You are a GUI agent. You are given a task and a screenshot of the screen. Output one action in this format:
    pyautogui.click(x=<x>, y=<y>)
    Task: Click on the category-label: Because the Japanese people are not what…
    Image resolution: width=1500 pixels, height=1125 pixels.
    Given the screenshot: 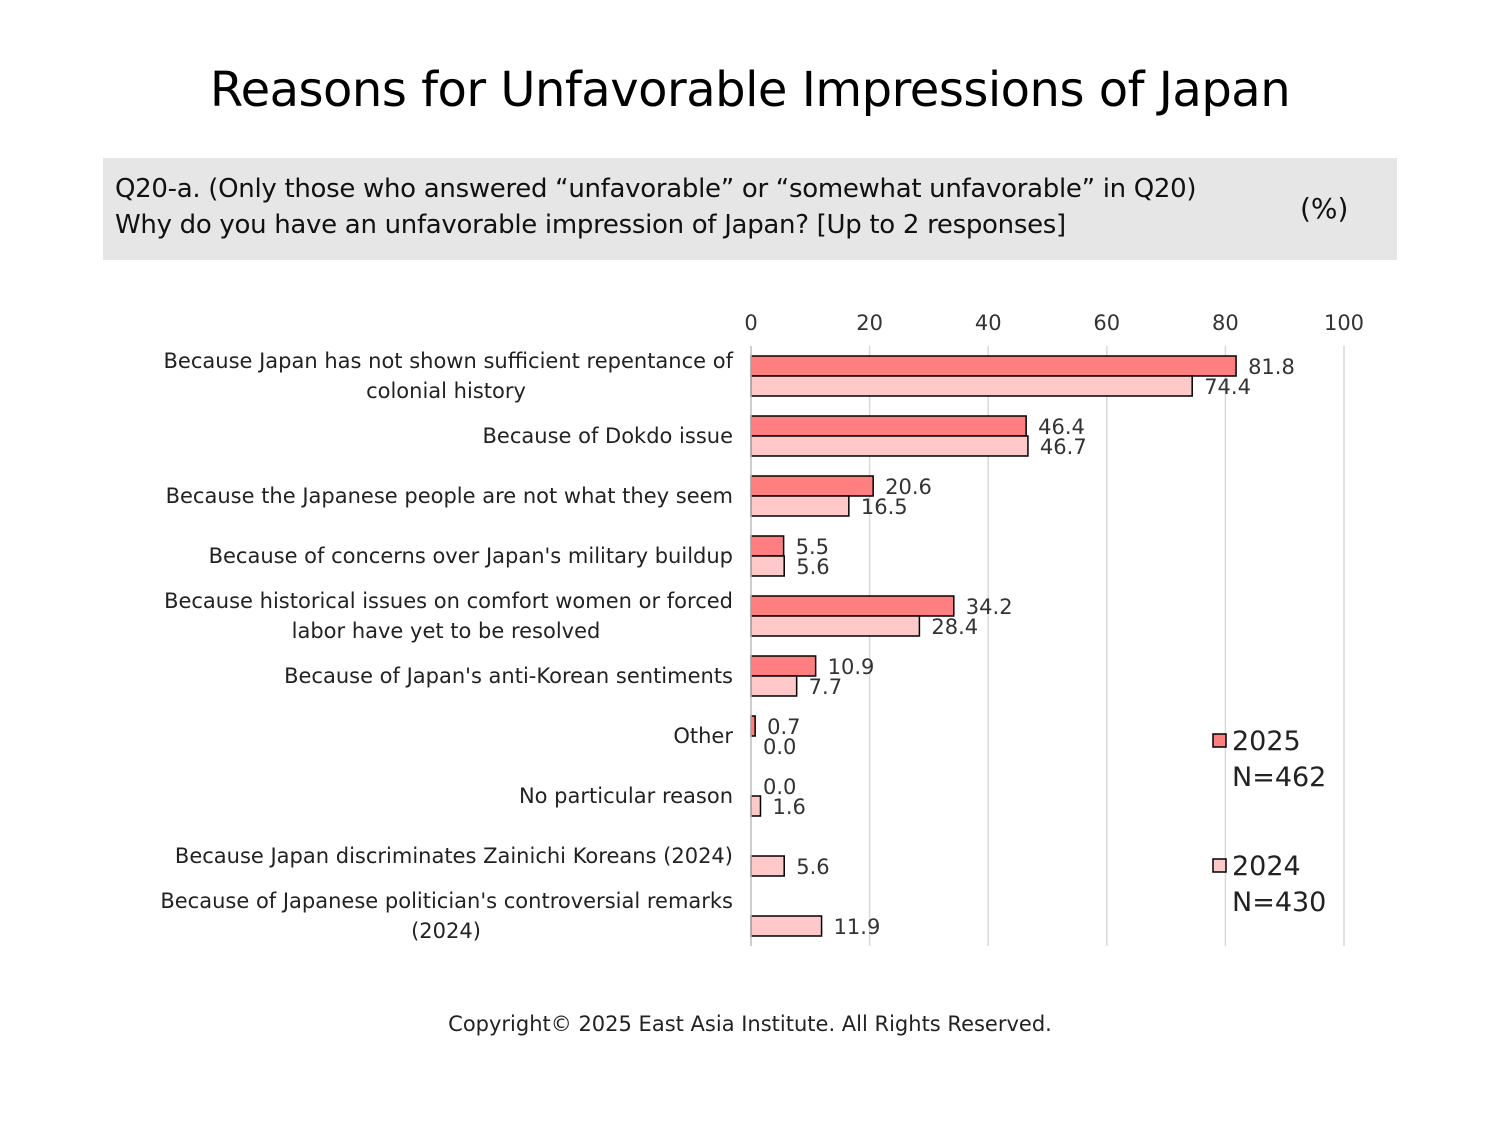 What is the action you would take?
    pyautogui.click(x=449, y=496)
    